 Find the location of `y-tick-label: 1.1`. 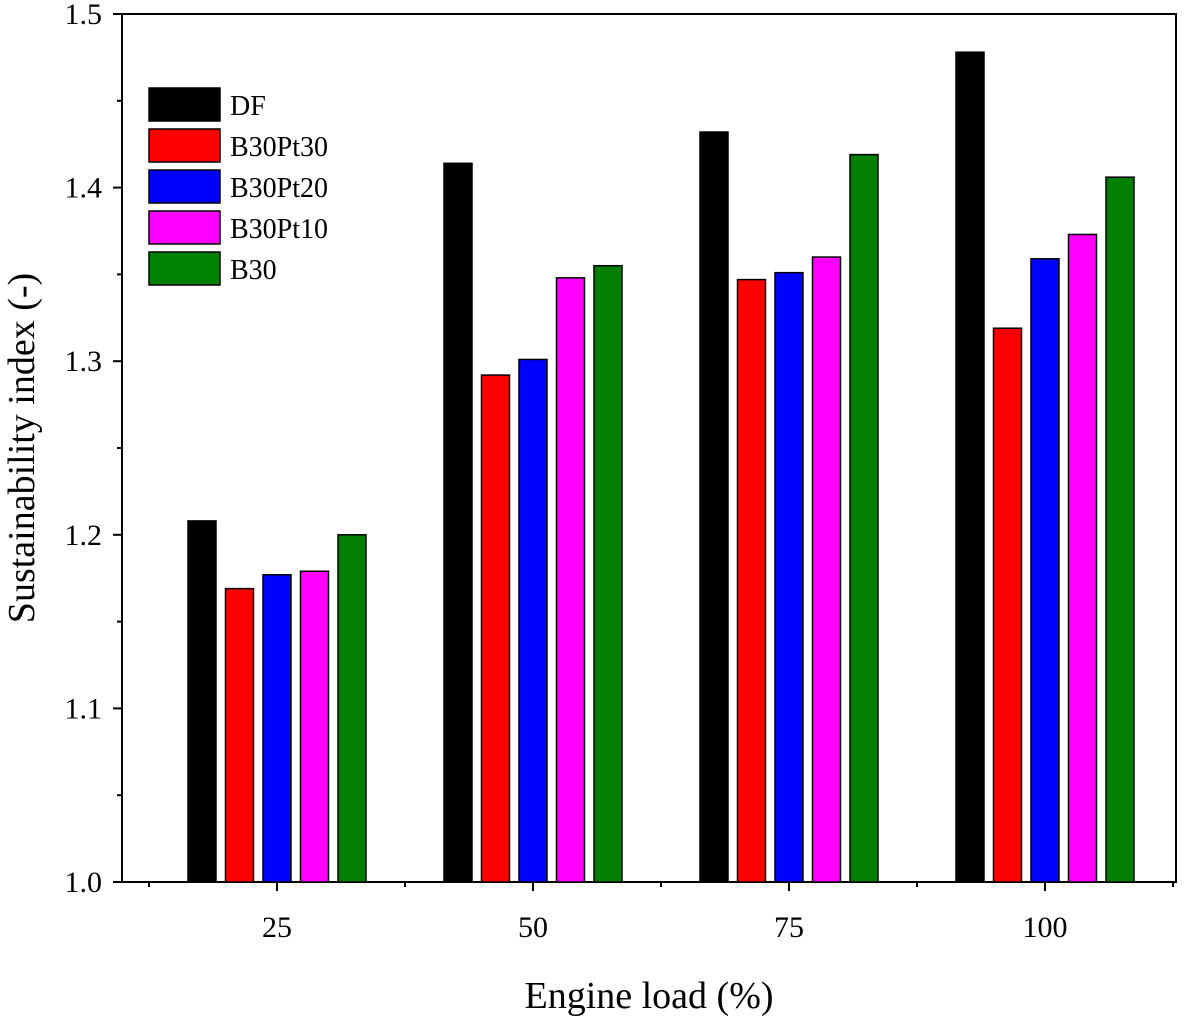

y-tick-label: 1.1 is located at coordinates (84, 708).